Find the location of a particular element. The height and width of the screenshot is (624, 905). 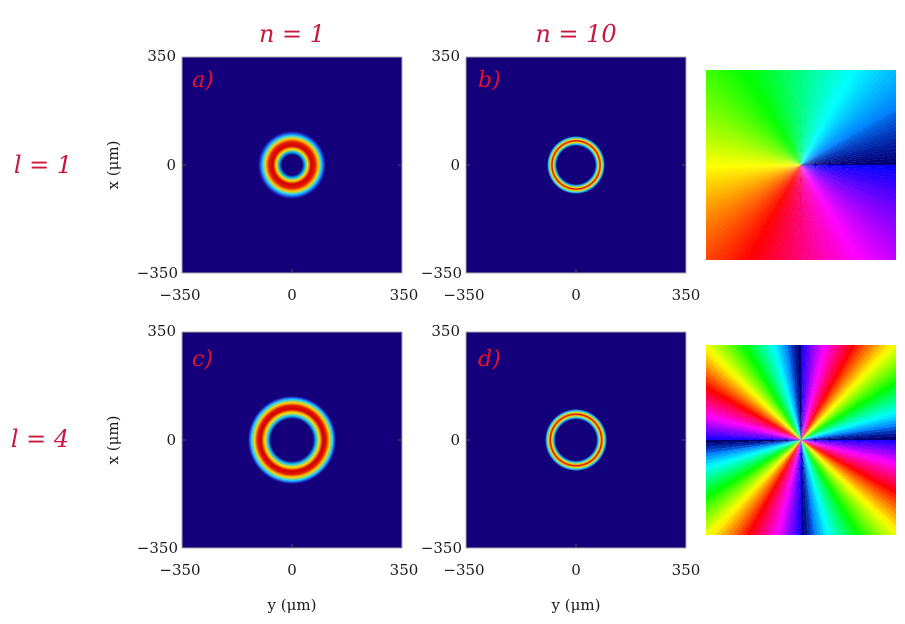

tick-a-x-min: −350 is located at coordinates (179, 295).